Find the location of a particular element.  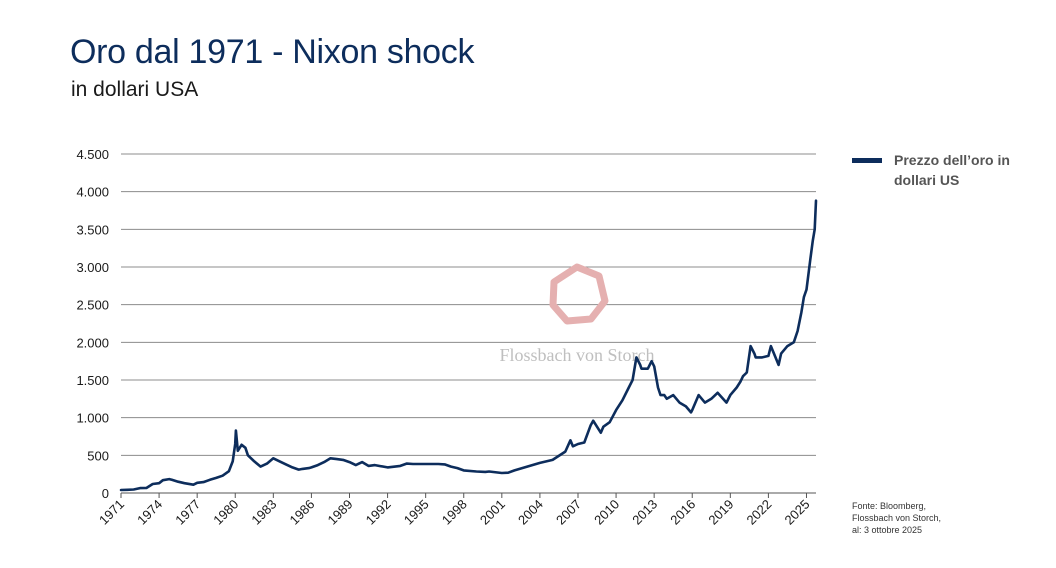

y-tick-label: 3.000 is located at coordinates (92, 267).